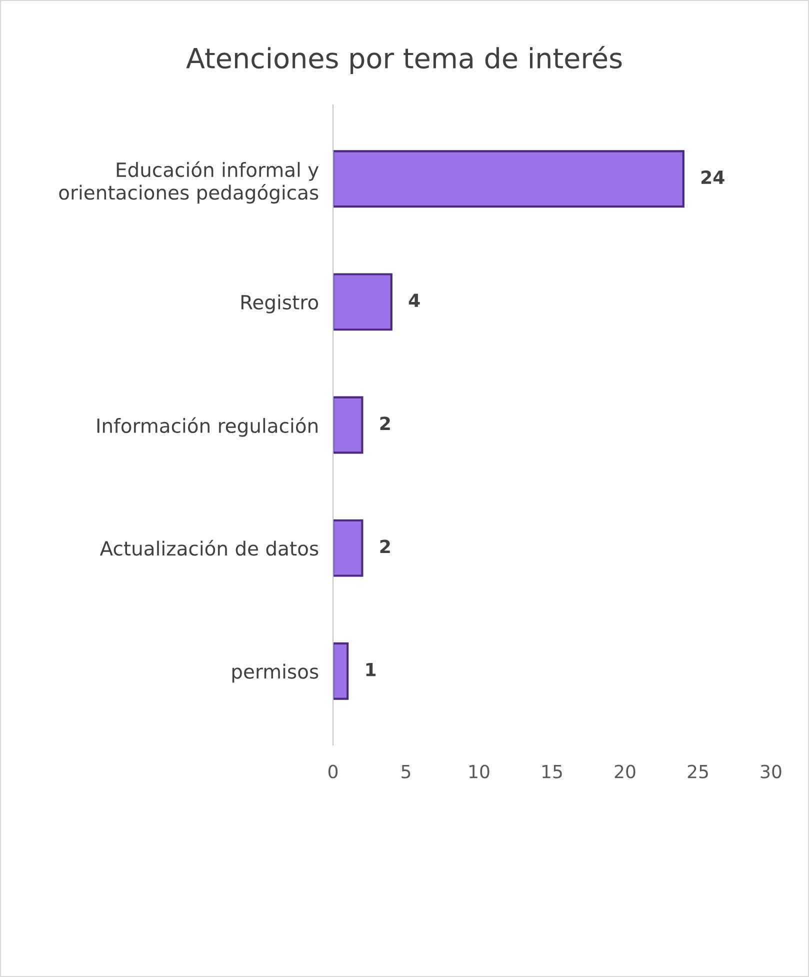 This screenshot has height=977, width=809. What do you see at coordinates (625, 771) in the screenshot?
I see `x-tick-label: 20` at bounding box center [625, 771].